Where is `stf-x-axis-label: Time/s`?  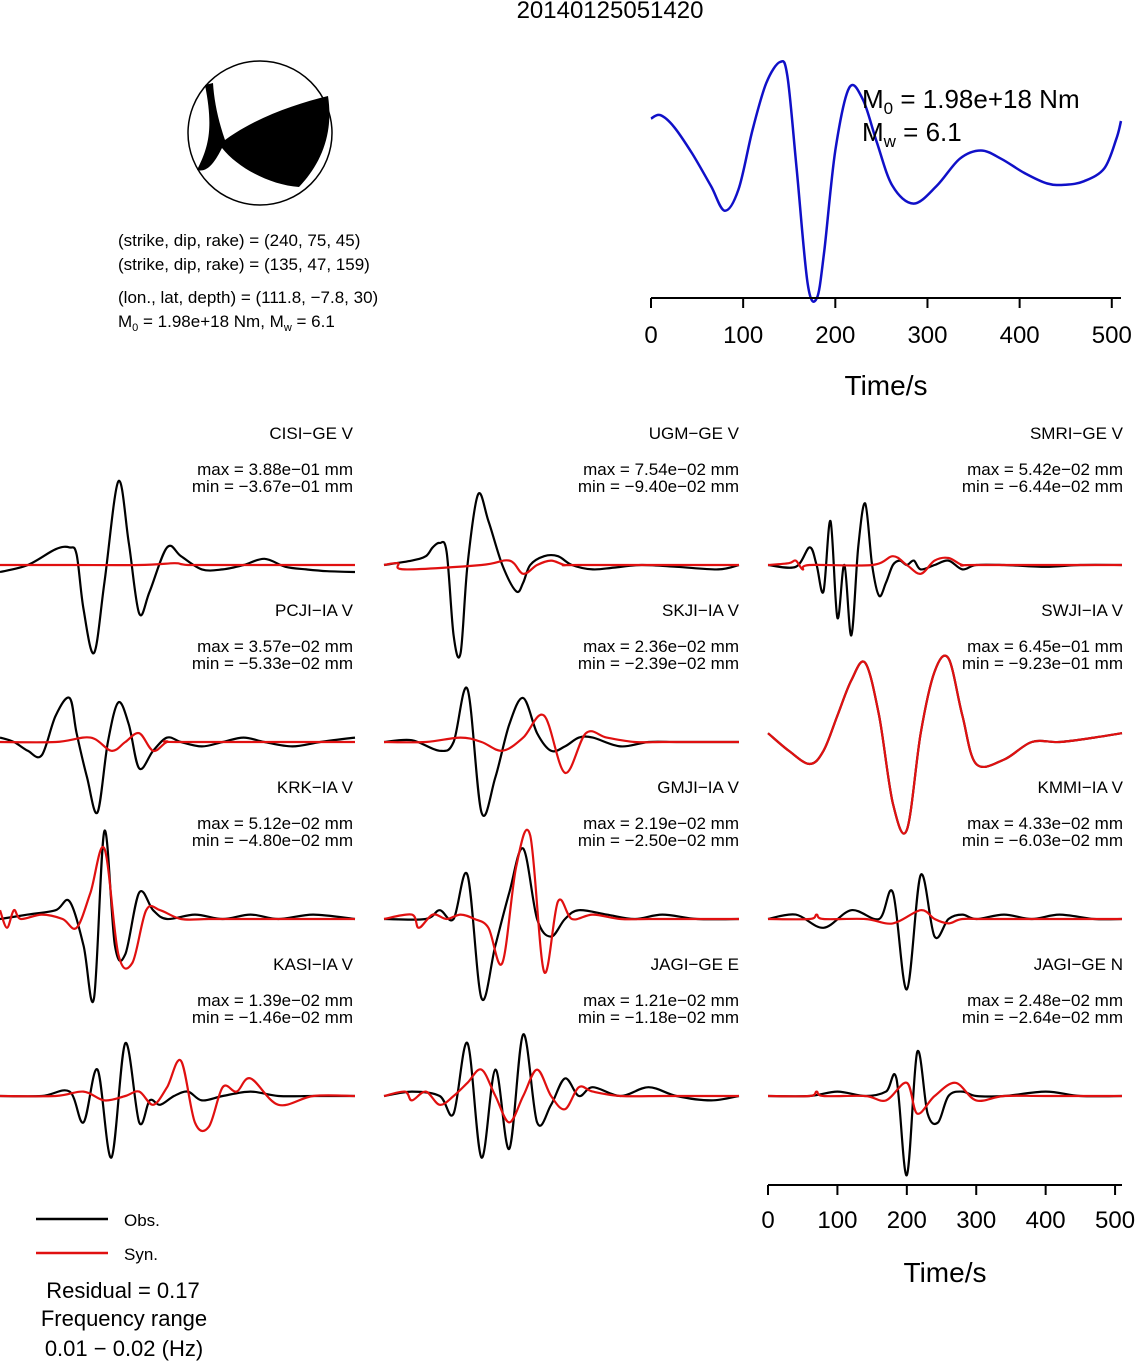
stf-x-axis-label: Time/s is located at coordinates (886, 385).